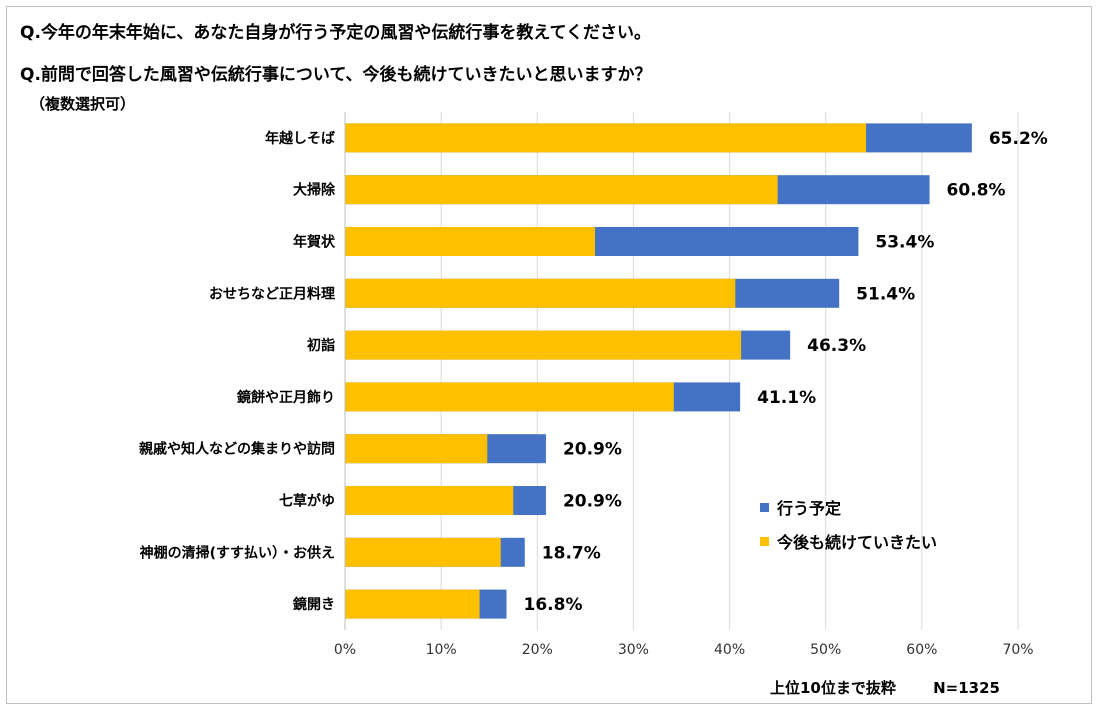 The image size is (1100, 712). Describe the element at coordinates (633, 650) in the screenshot. I see `x-tick-label: 30%` at that location.